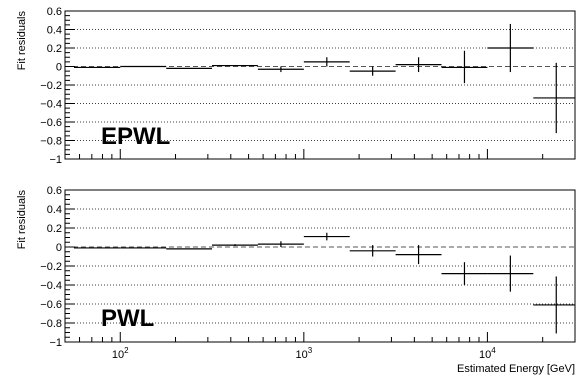 The height and width of the screenshot is (380, 581). I want to click on panel-label: PWL, so click(127, 318).